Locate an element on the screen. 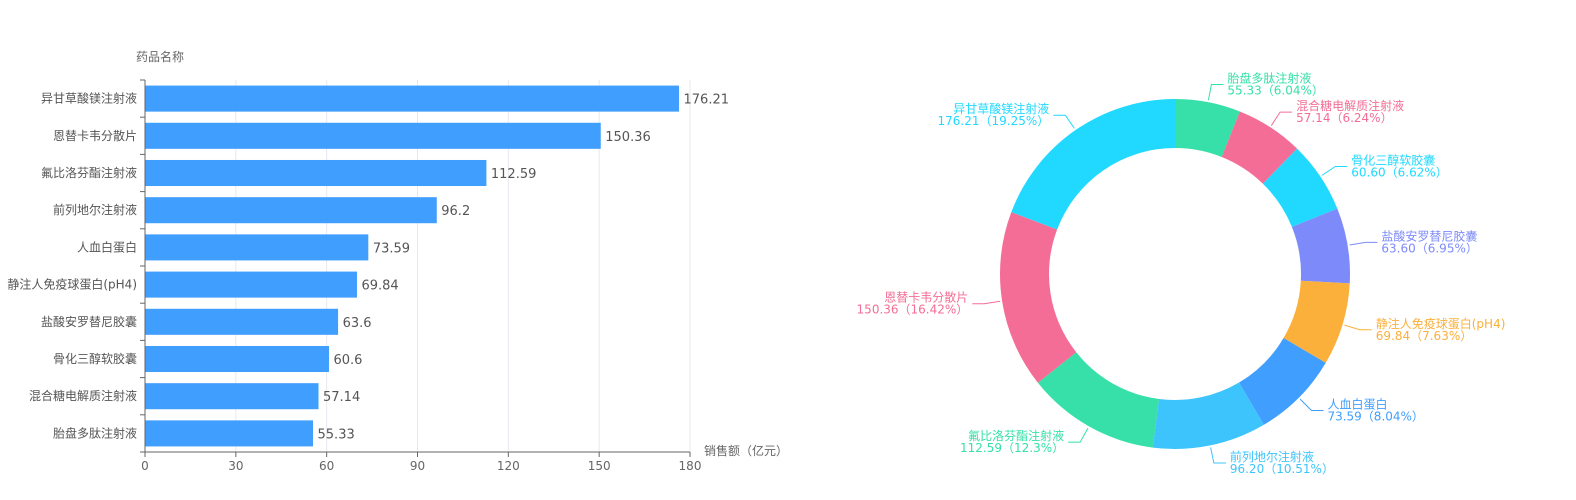 Image resolution: width=1576 pixels, height=500 pixels. x-tick-label: 0 is located at coordinates (145, 466).